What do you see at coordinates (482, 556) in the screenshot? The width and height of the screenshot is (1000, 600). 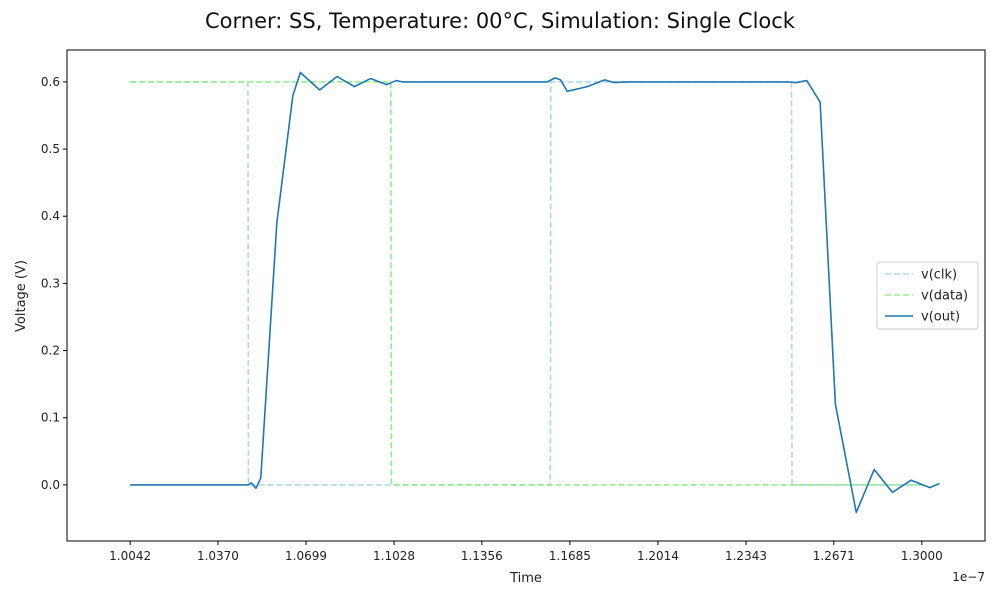 I see `x-tick-label-4: 1.1356` at bounding box center [482, 556].